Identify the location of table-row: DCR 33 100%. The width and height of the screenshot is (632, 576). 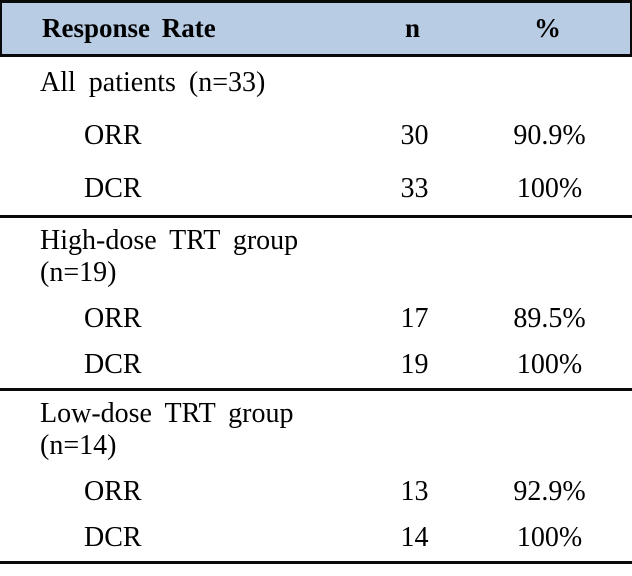
(316, 189).